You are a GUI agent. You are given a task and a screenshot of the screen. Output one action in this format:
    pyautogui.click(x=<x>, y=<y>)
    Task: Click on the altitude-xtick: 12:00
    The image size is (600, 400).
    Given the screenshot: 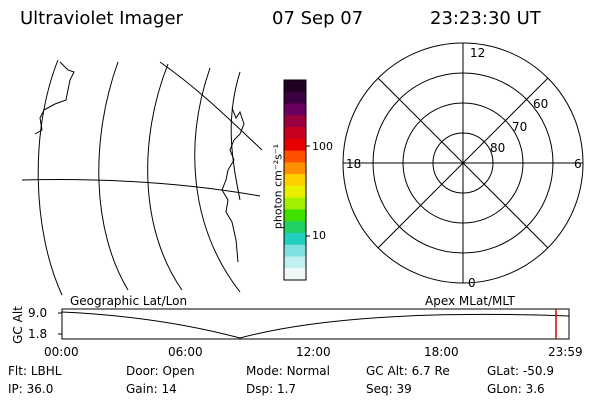 What is the action you would take?
    pyautogui.click(x=313, y=352)
    